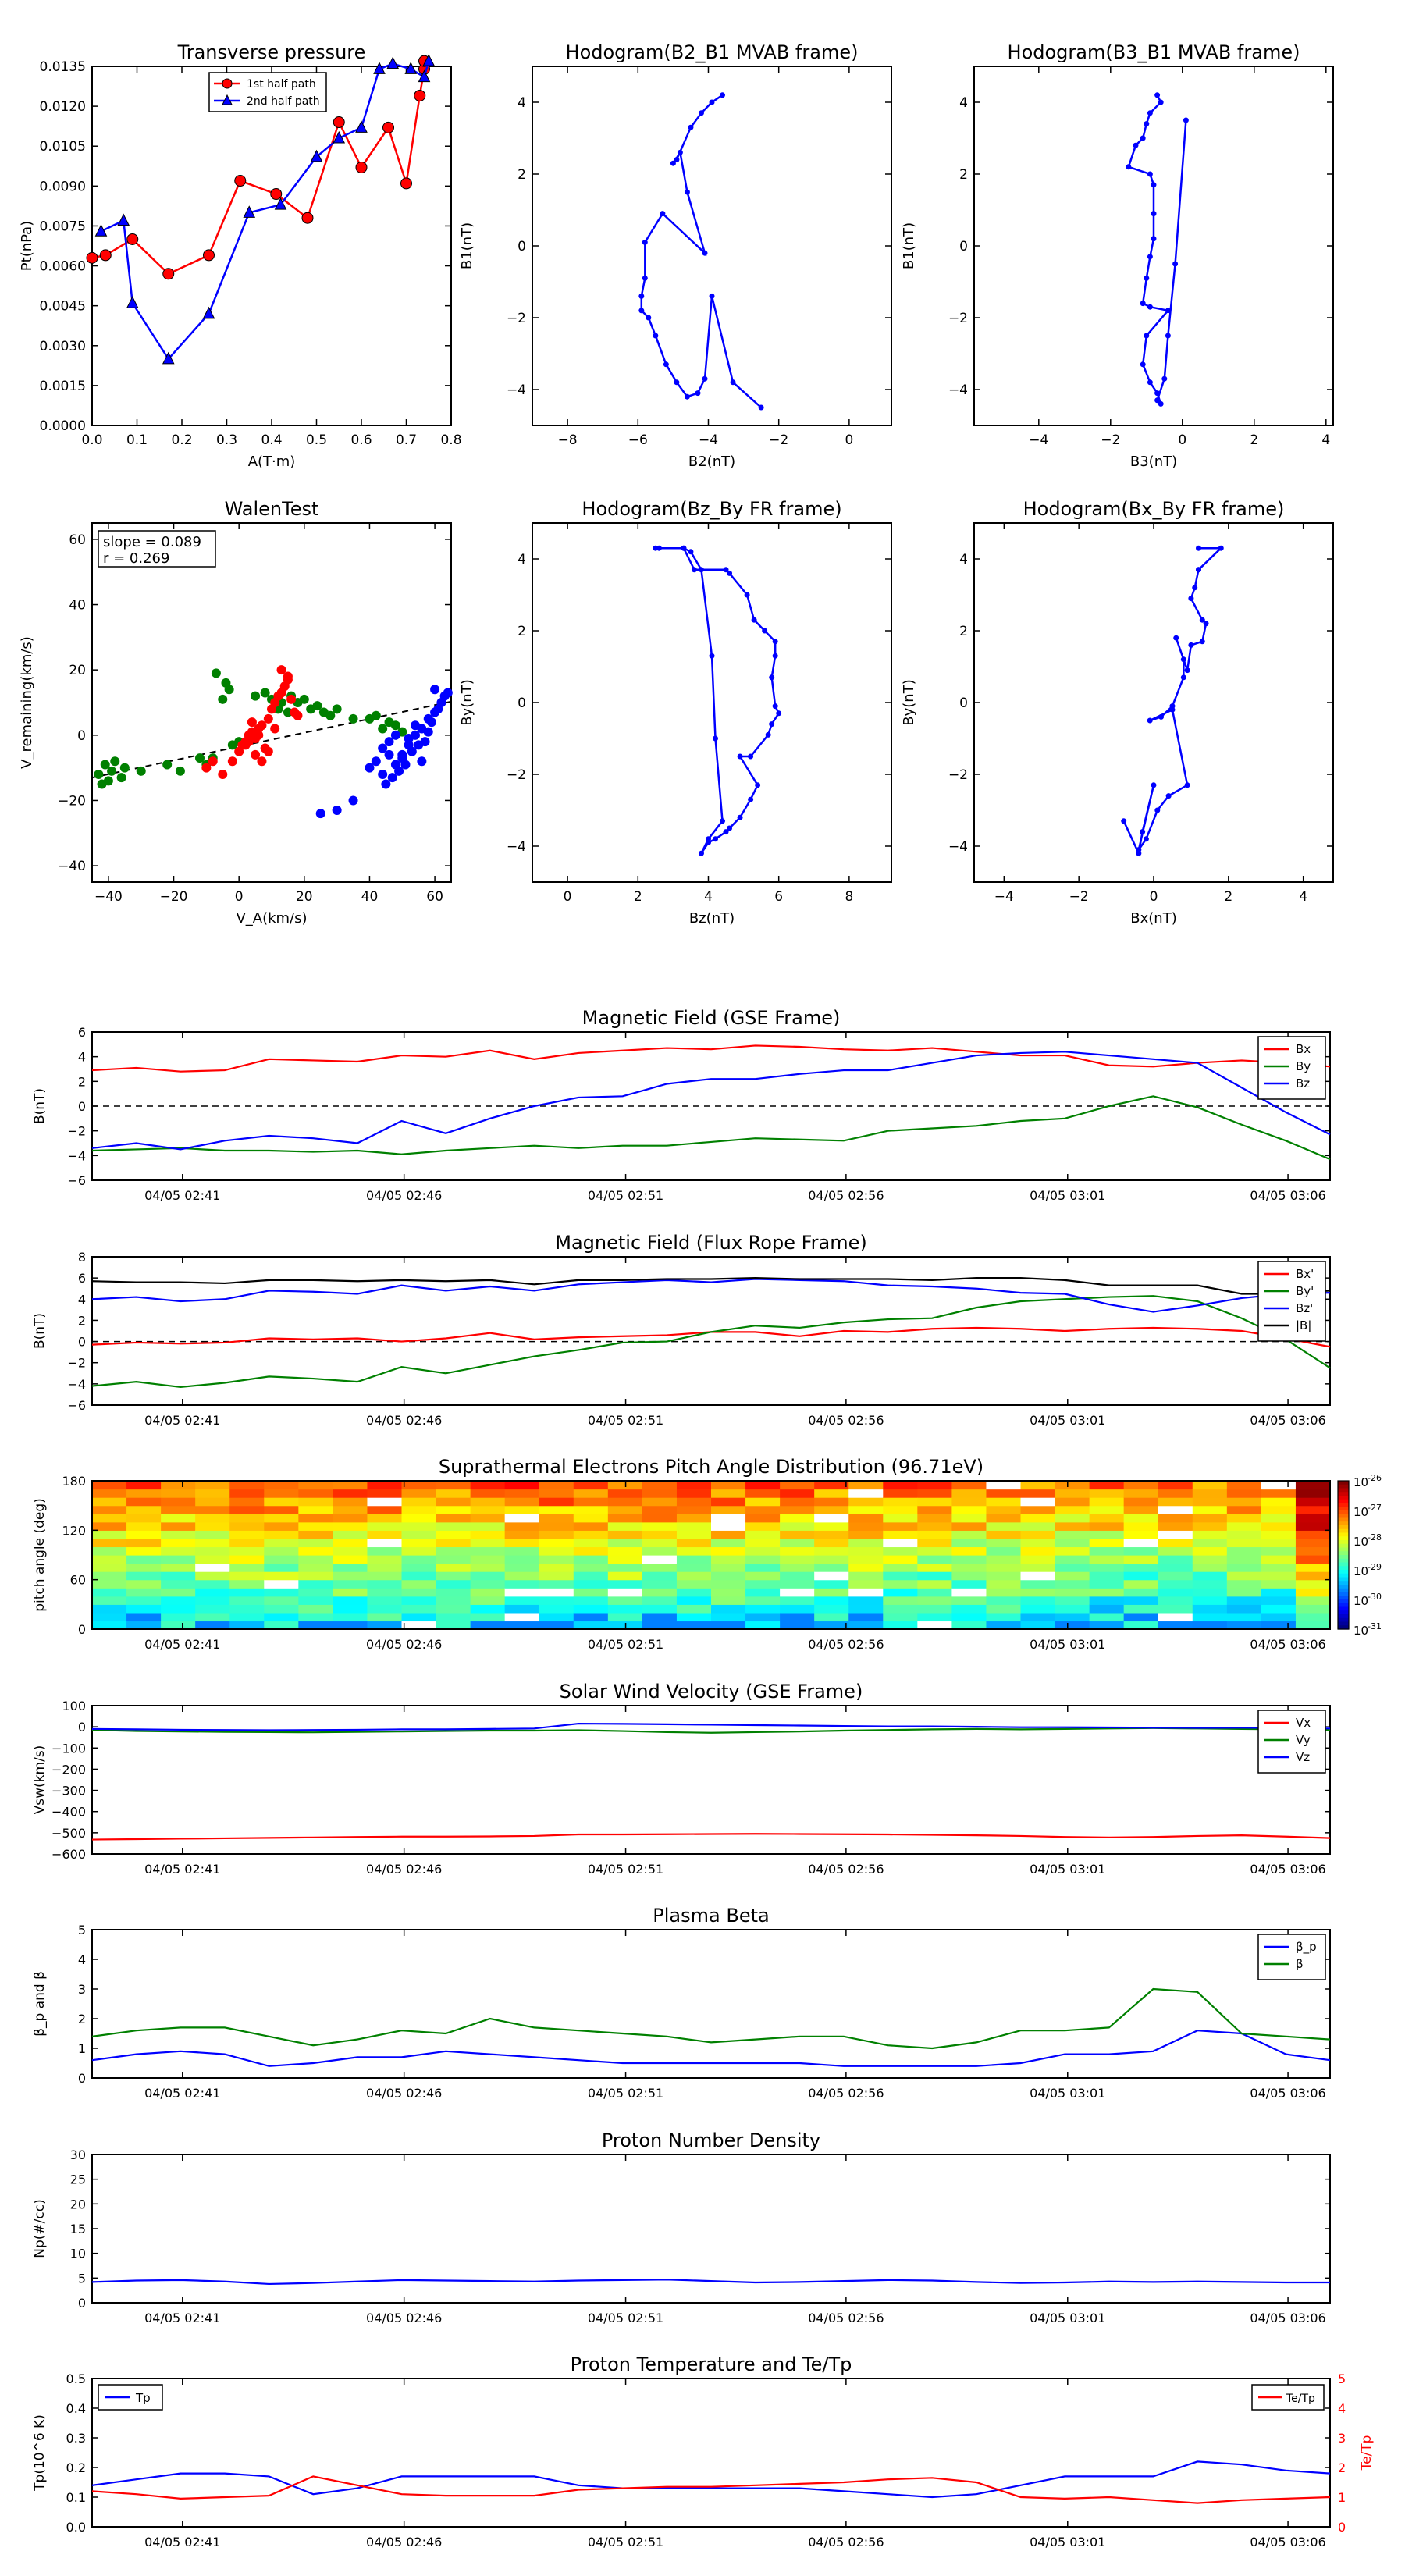  Describe the element at coordinates (846, 2542) in the screenshot. I see `x-tick-label: 04/05 02:56` at that location.